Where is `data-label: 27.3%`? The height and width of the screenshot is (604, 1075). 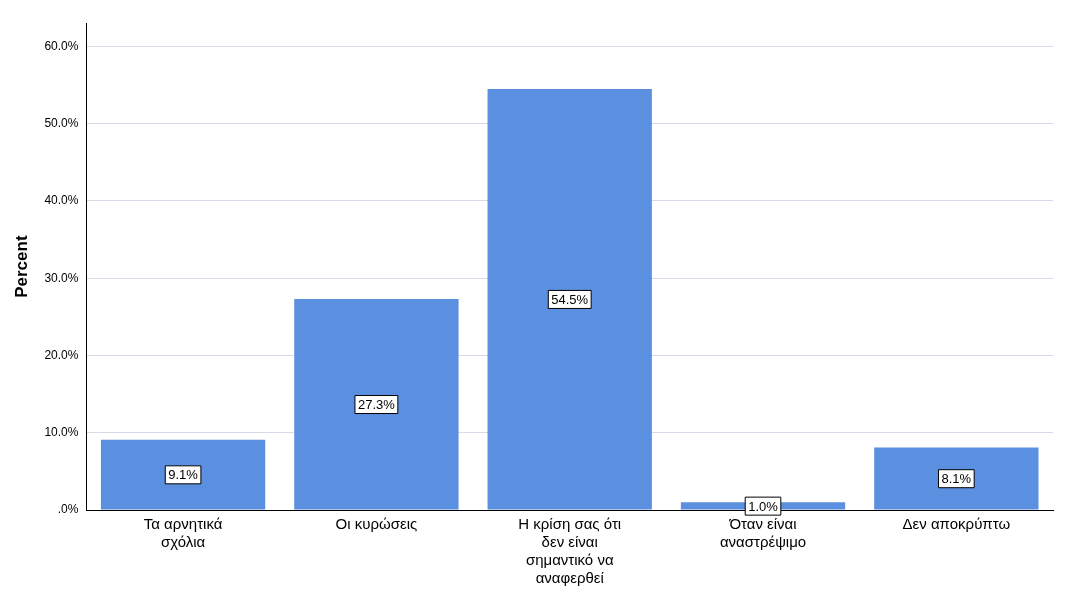 data-label: 27.3% is located at coordinates (376, 405).